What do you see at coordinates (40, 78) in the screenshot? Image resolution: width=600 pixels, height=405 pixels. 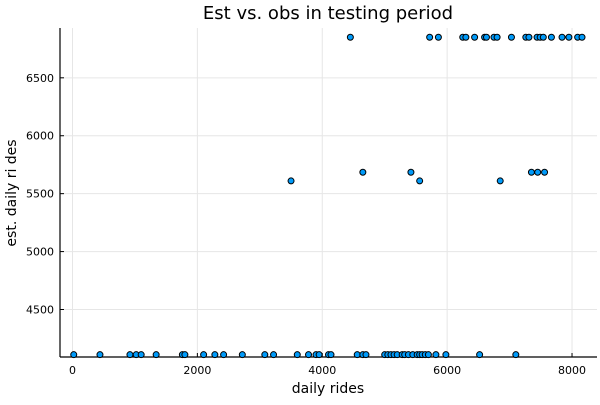 I see `y-tick-label: 6500` at bounding box center [40, 78].